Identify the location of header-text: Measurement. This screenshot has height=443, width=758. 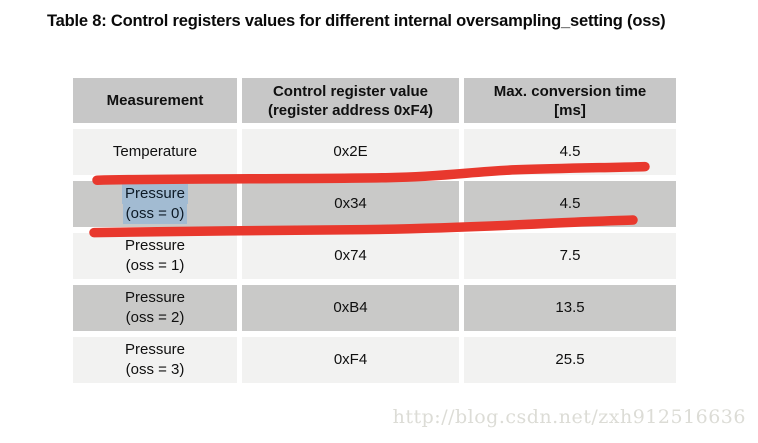
(155, 100).